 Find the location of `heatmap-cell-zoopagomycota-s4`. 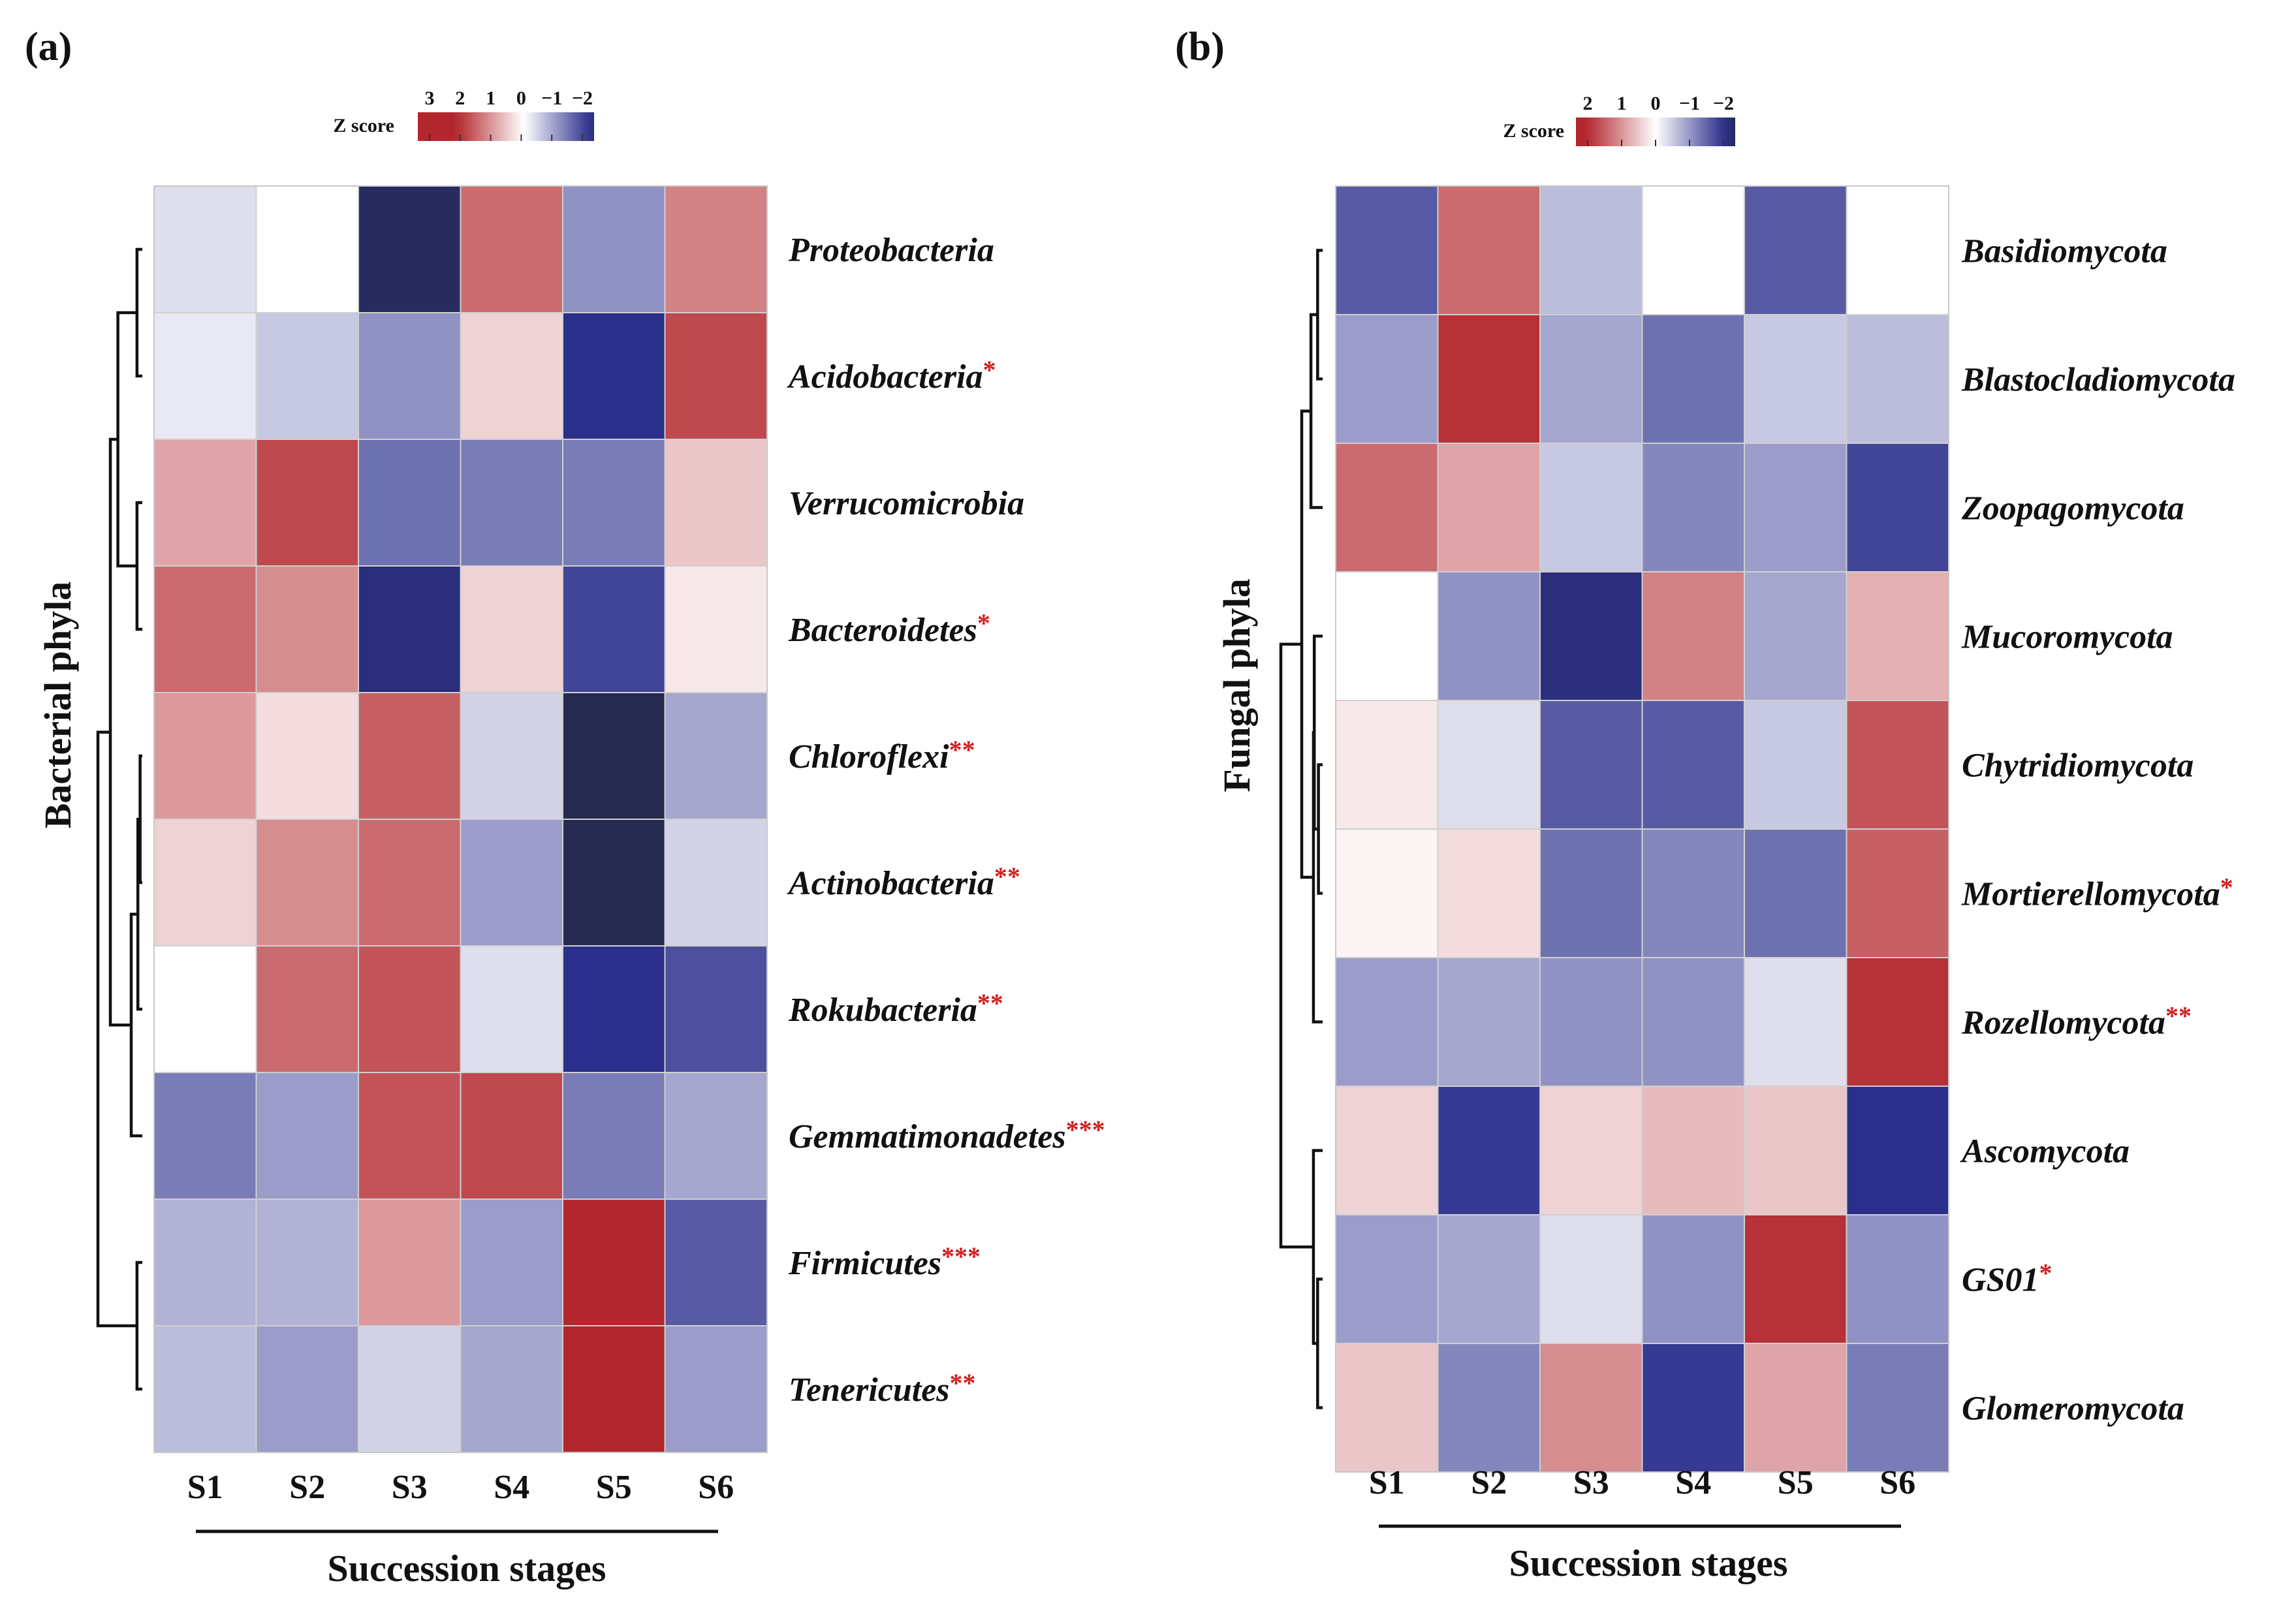

heatmap-cell-zoopagomycota-s4 is located at coordinates (1693, 507).